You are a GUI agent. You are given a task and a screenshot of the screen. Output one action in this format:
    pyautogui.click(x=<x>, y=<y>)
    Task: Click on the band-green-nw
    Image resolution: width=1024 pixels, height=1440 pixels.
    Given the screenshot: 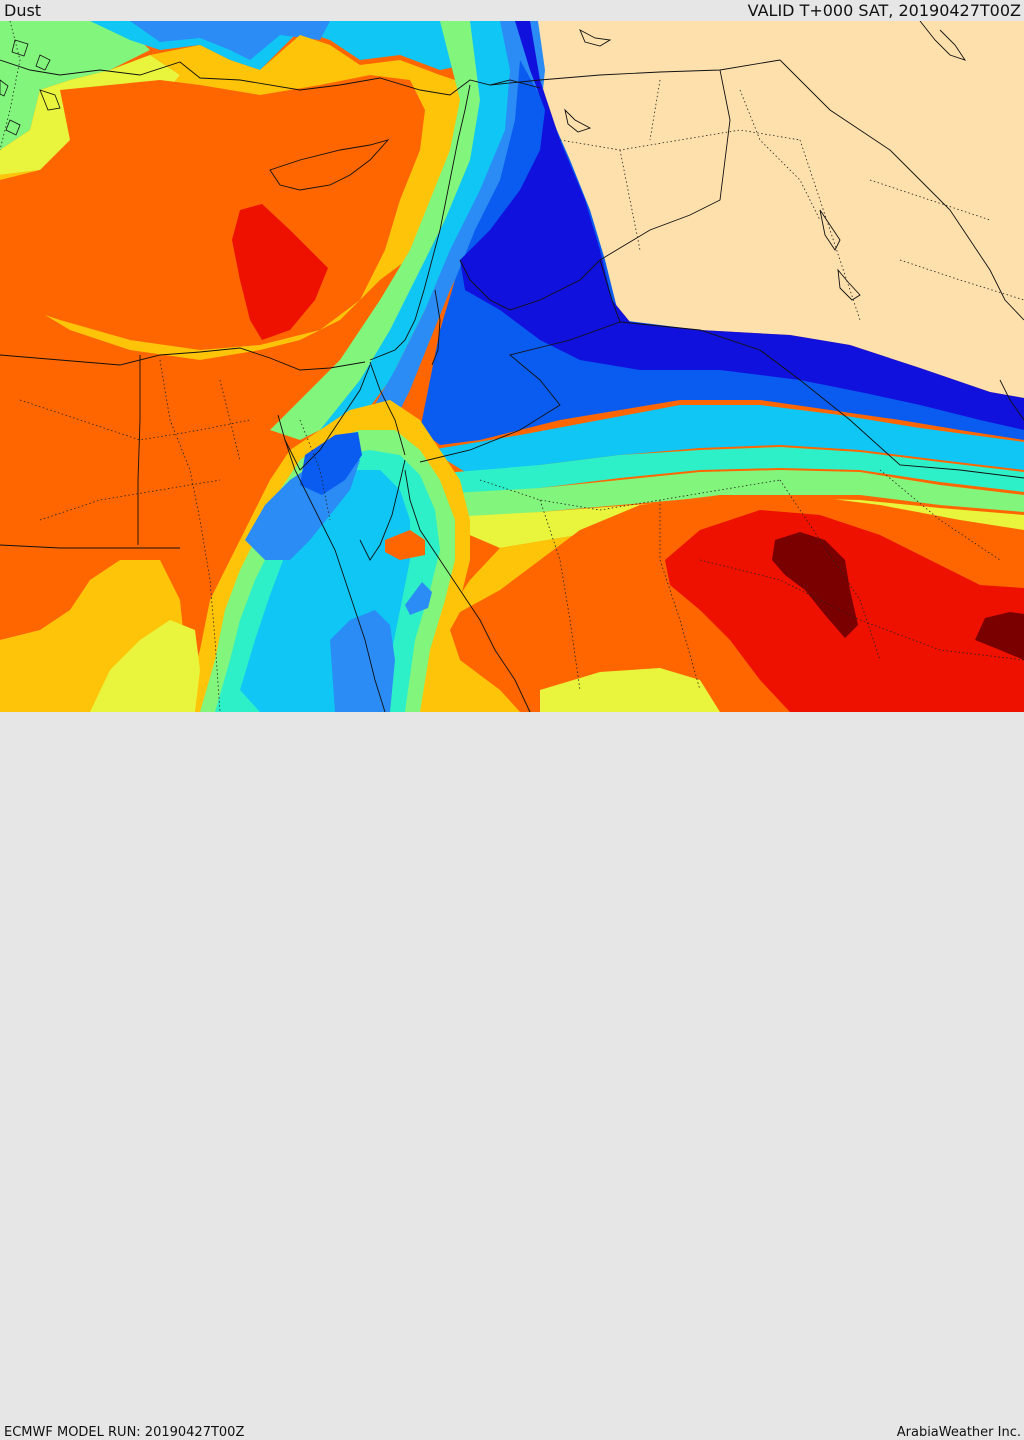 What is the action you would take?
    pyautogui.click(x=75, y=85)
    